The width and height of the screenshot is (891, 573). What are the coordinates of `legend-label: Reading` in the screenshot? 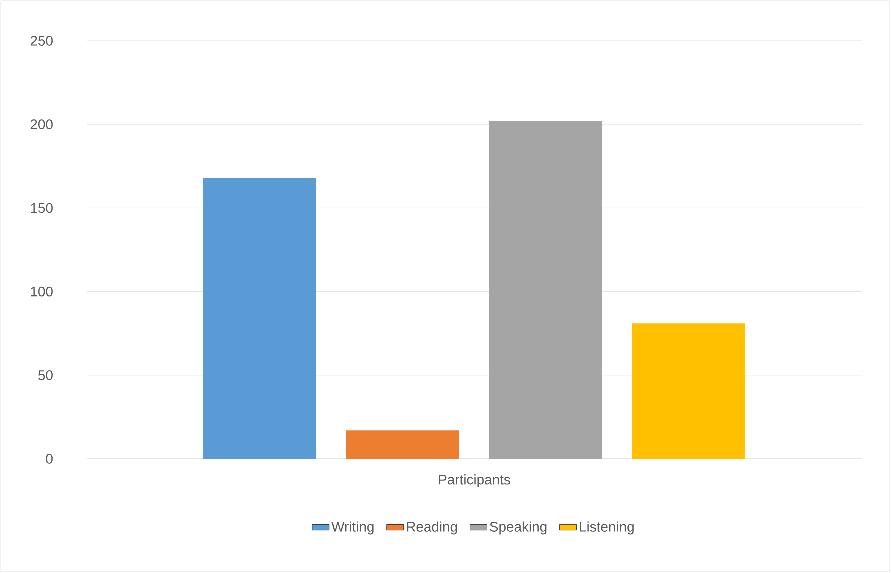 It's located at (432, 528).